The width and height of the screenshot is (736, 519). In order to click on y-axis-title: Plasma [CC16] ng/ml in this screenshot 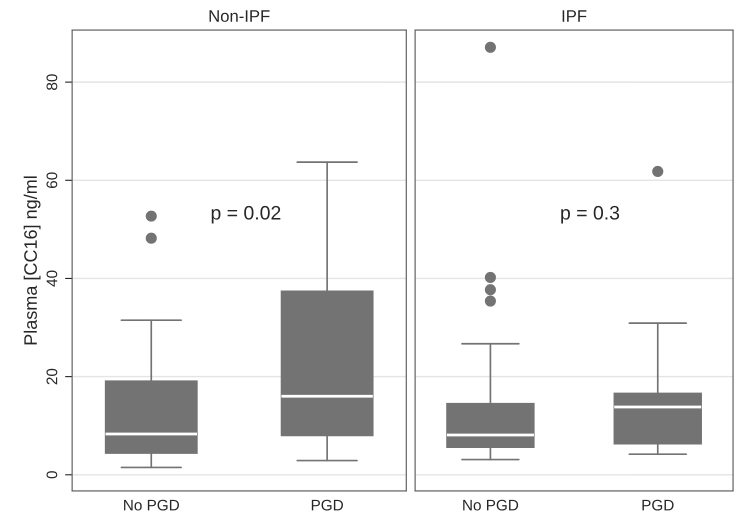, I will do `click(32, 260)`.